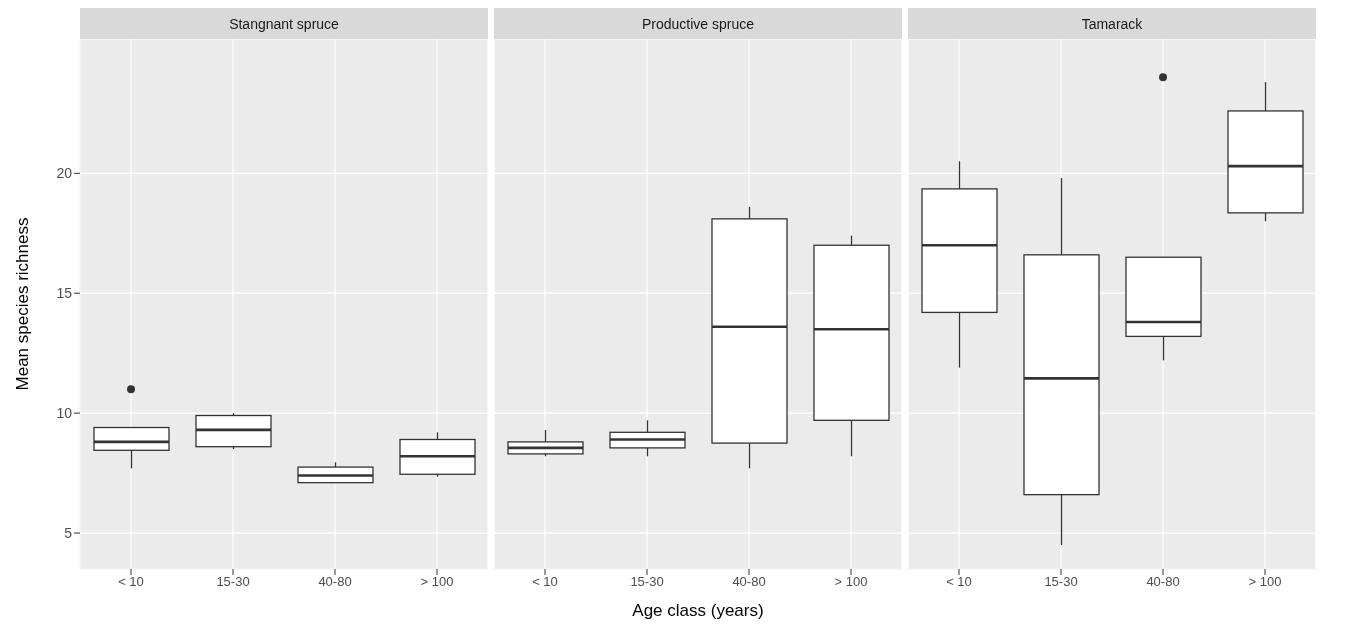 The width and height of the screenshot is (1345, 638). What do you see at coordinates (64, 293) in the screenshot?
I see `y-tick-label: 15` at bounding box center [64, 293].